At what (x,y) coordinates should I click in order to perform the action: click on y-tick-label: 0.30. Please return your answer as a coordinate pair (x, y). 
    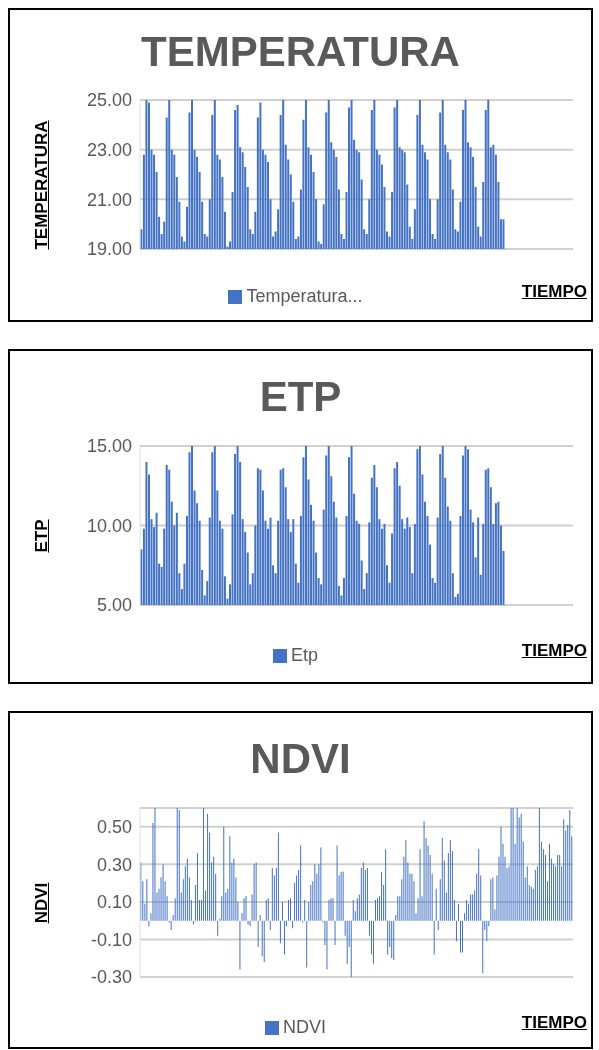
    Looking at the image, I should click on (114, 864).